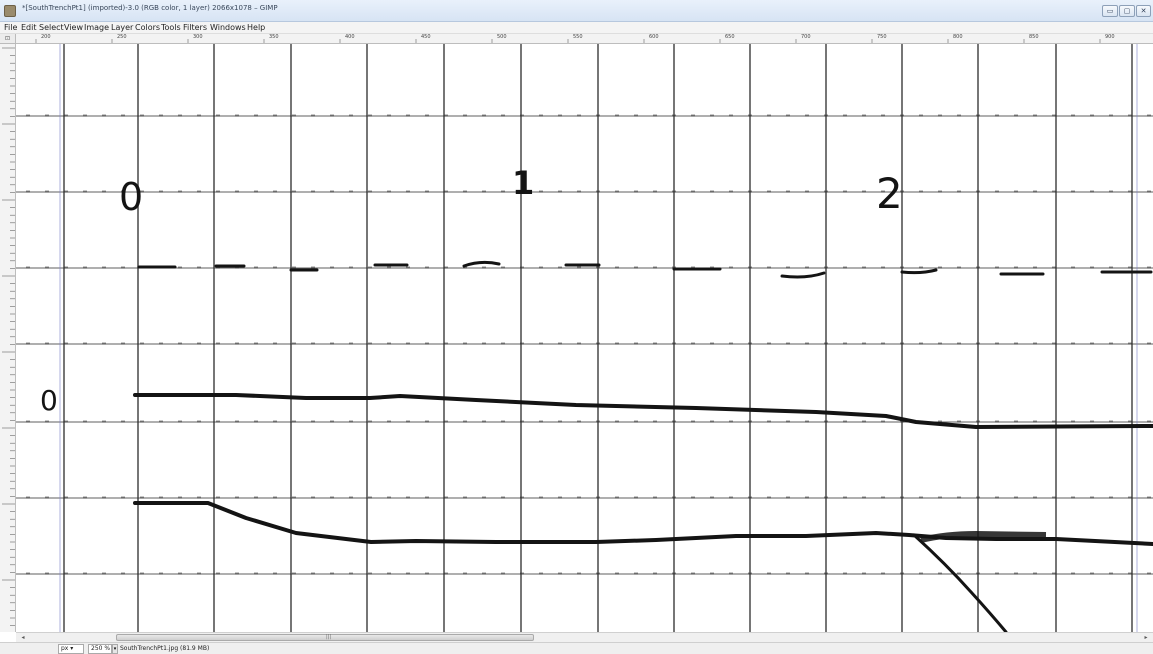  What do you see at coordinates (584, 637) in the screenshot?
I see `horizontal-scrollbar: ◂ ||| ▸` at bounding box center [584, 637].